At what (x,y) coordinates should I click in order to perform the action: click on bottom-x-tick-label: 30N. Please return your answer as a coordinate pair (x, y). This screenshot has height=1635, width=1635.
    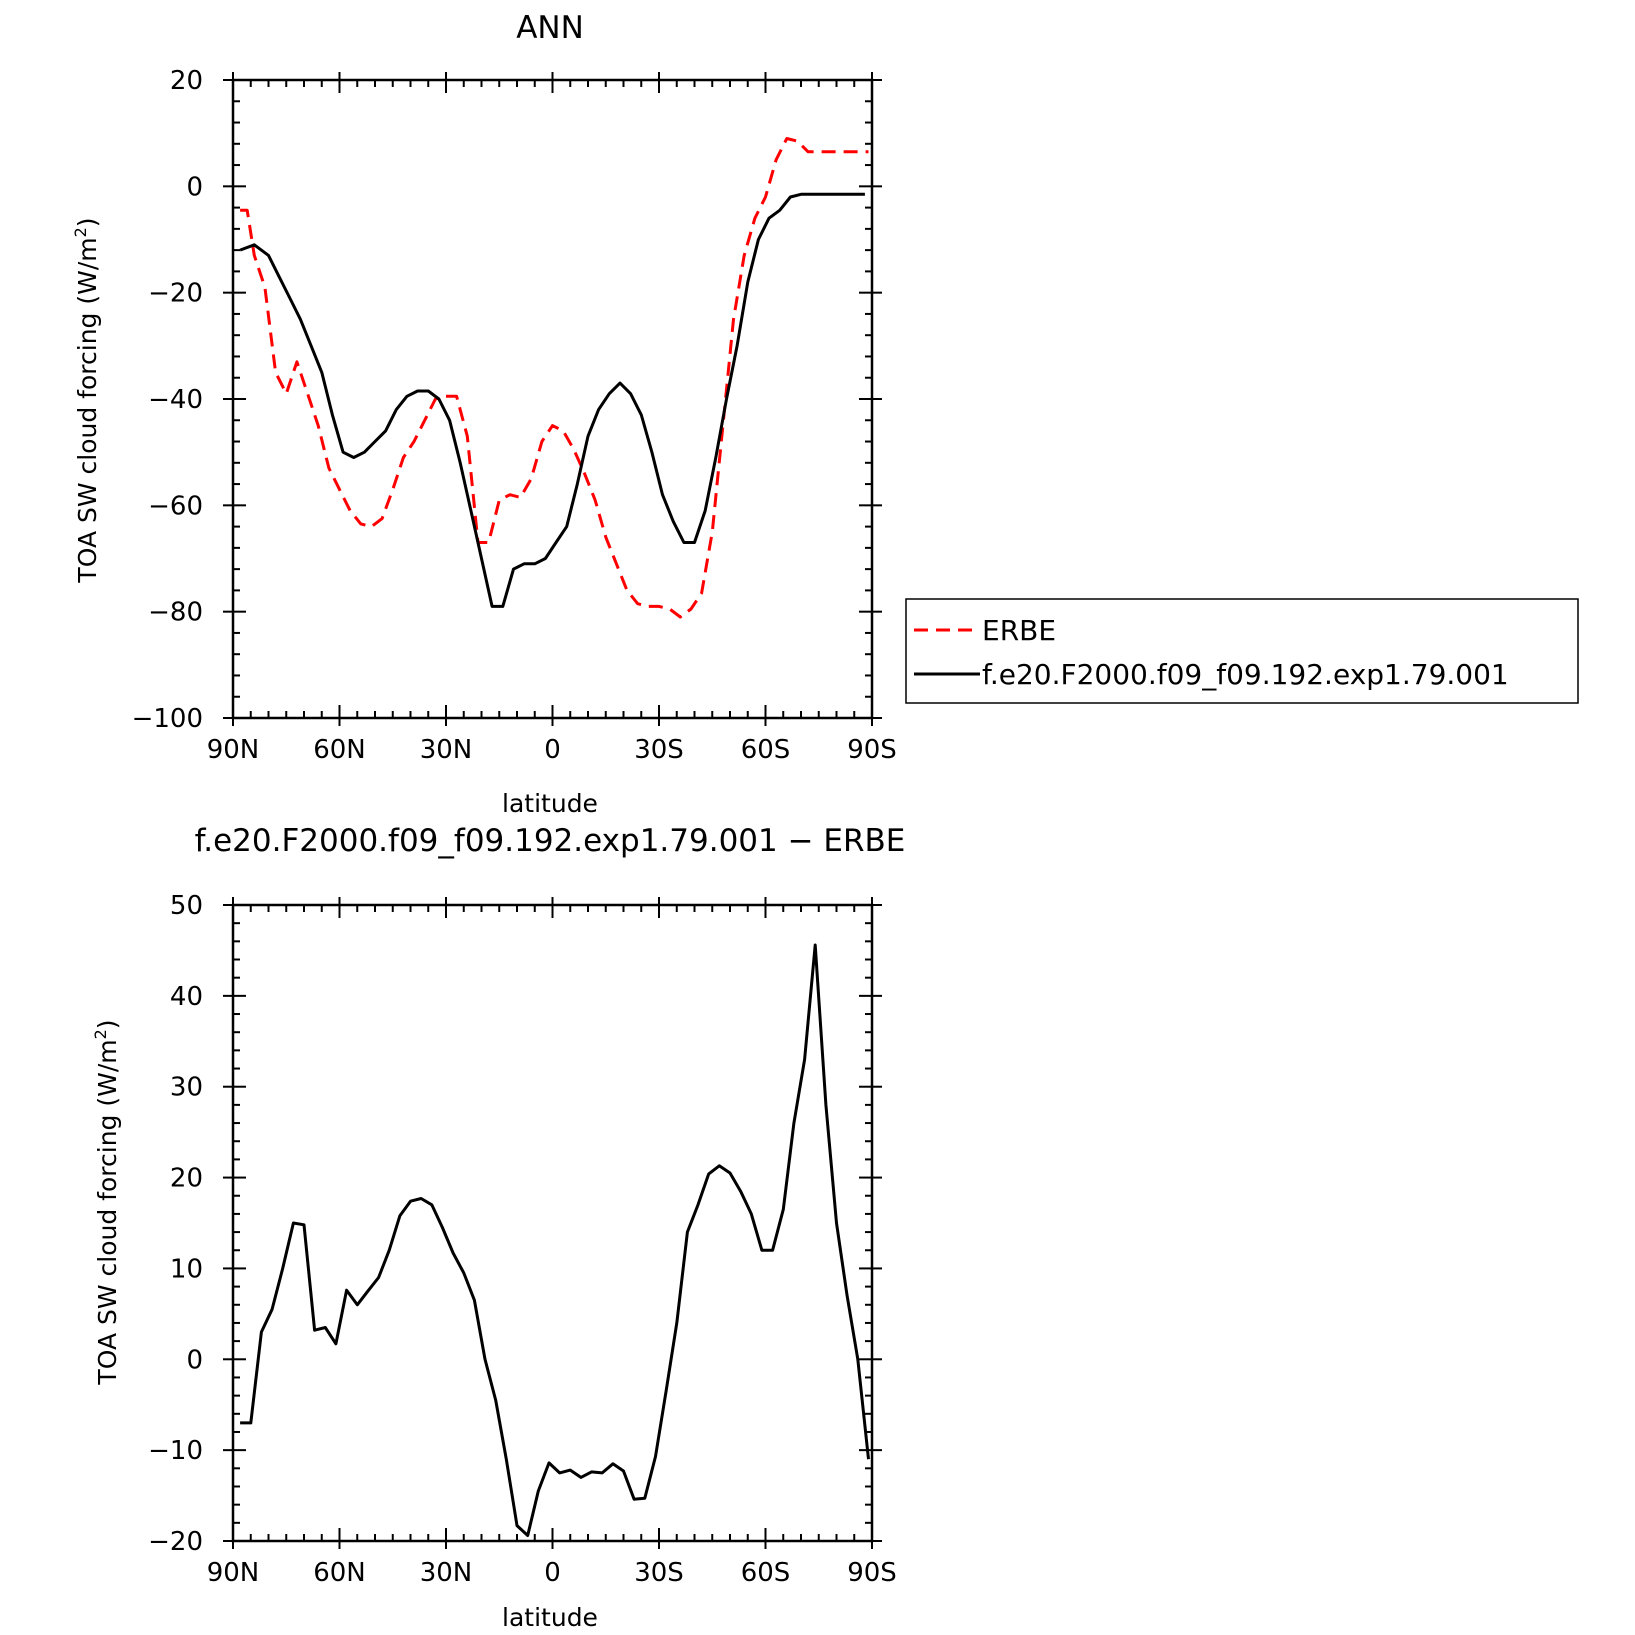
    Looking at the image, I should click on (446, 1573).